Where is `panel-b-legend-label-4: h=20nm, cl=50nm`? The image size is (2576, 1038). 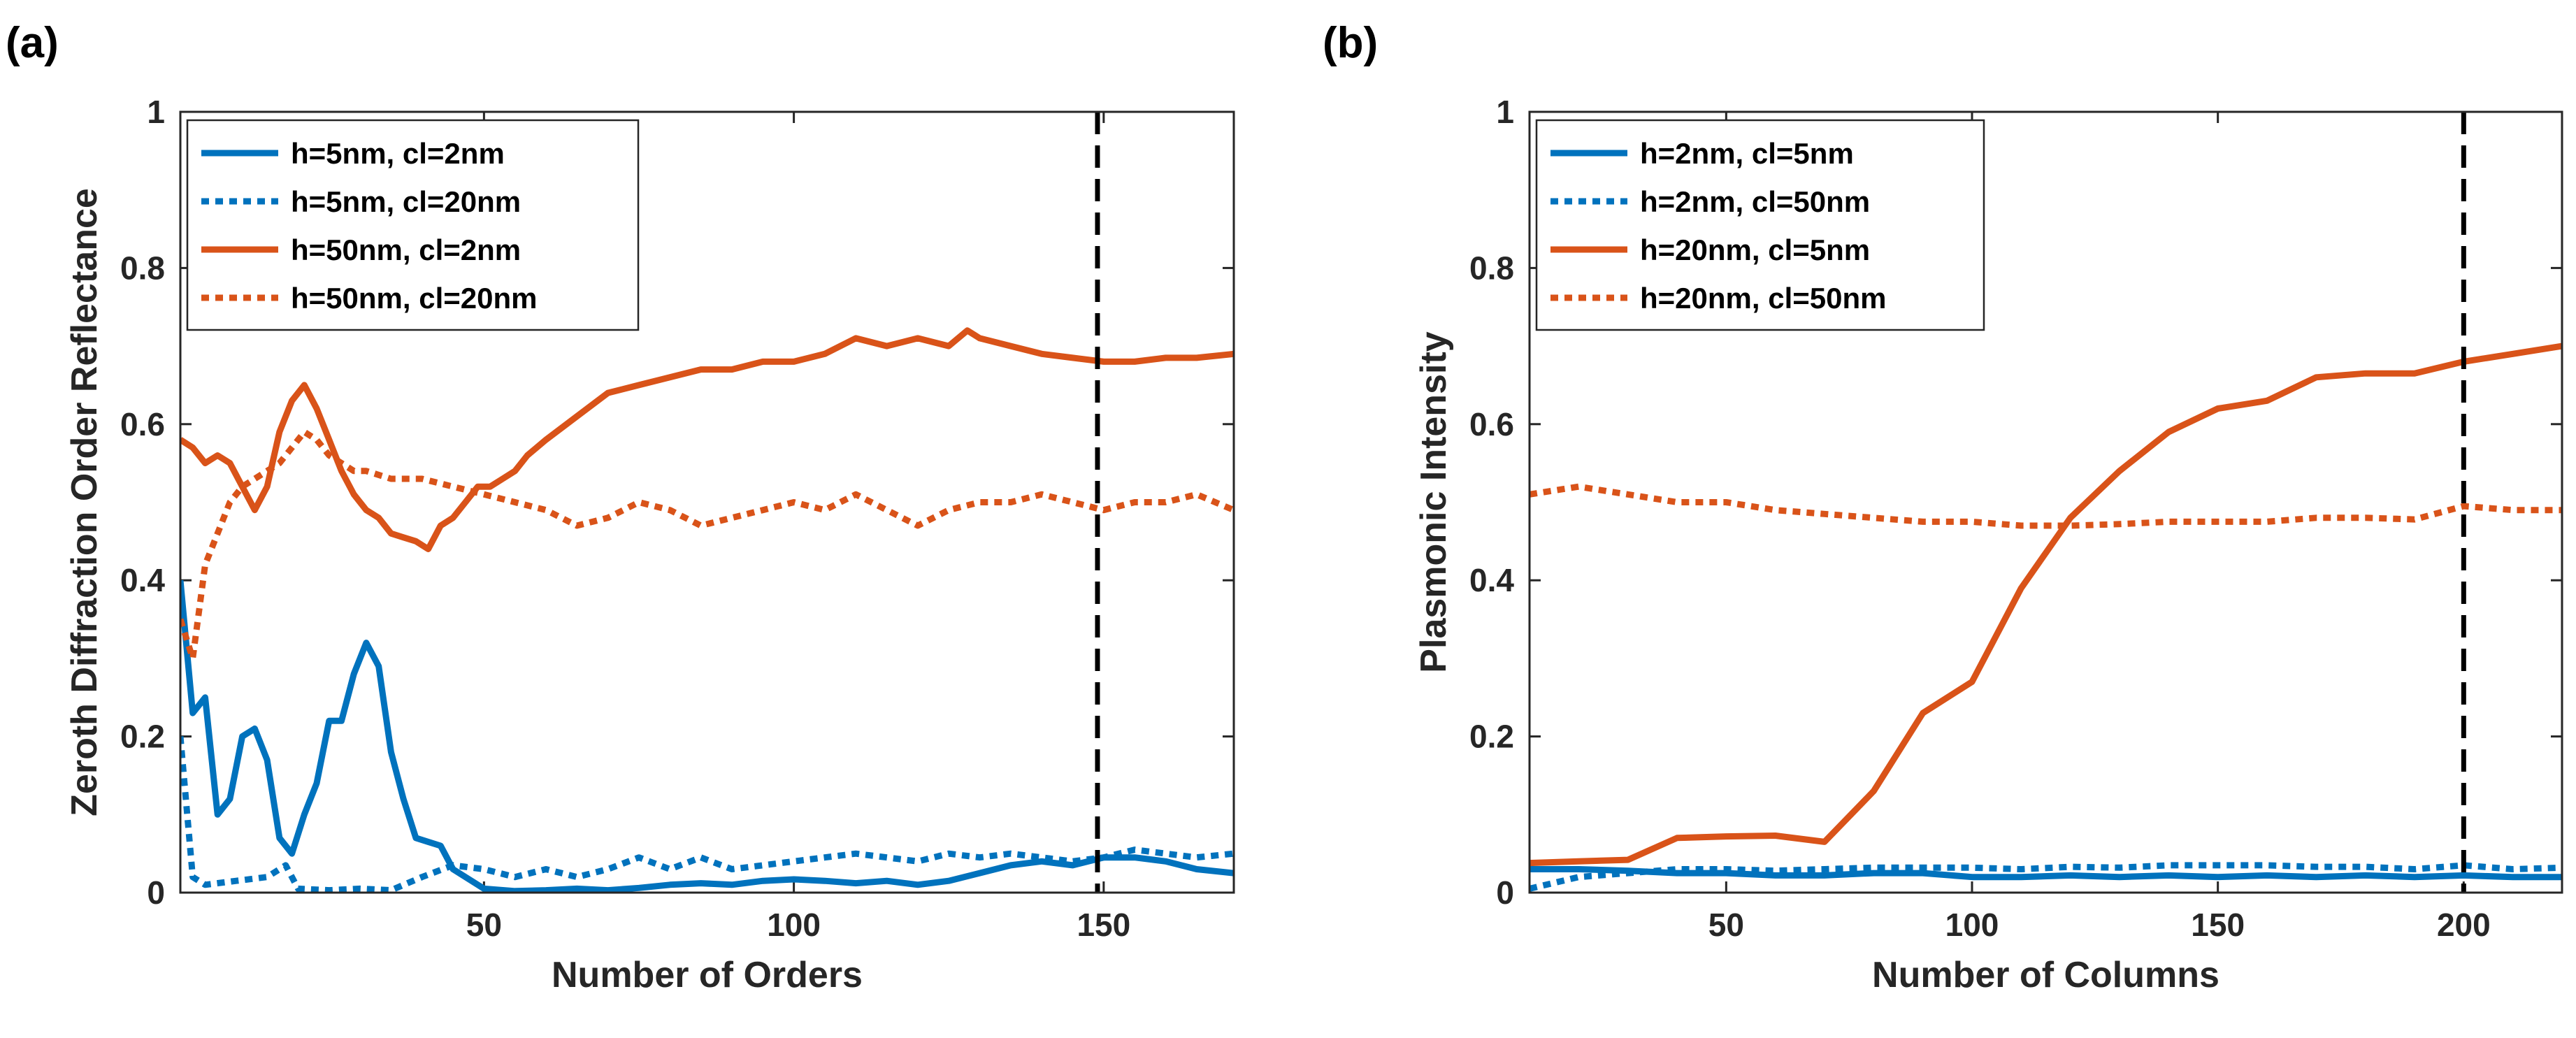
panel-b-legend-label-4: h=20nm, cl=50nm is located at coordinates (1763, 298).